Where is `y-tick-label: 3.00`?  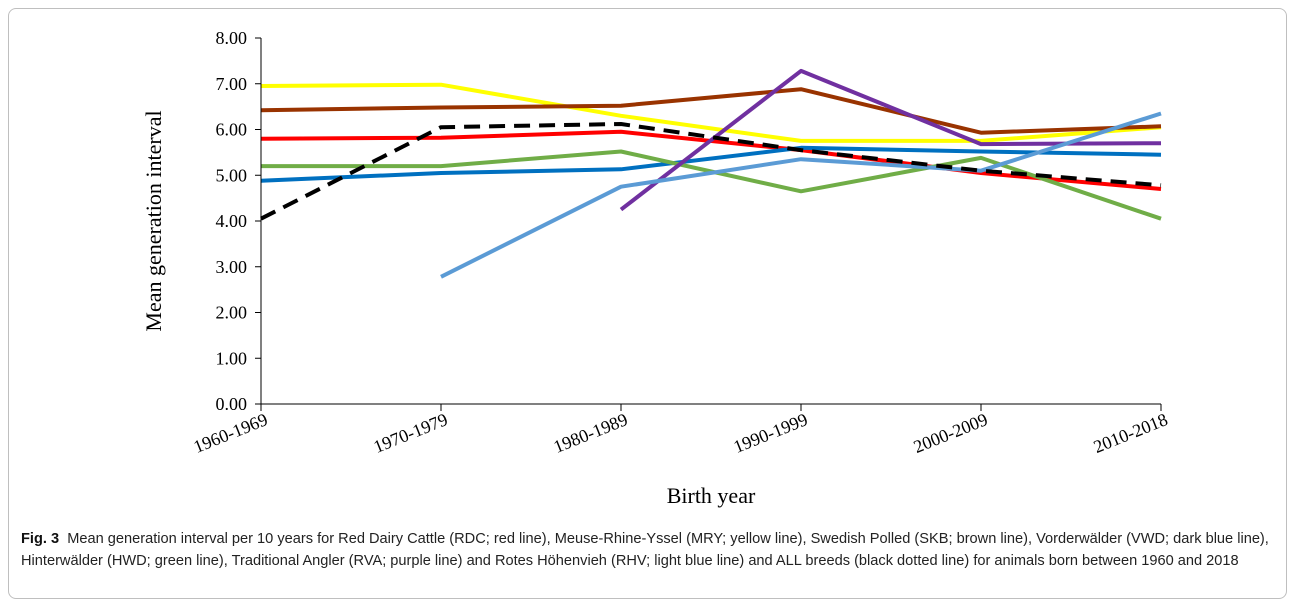 y-tick-label: 3.00 is located at coordinates (232, 267).